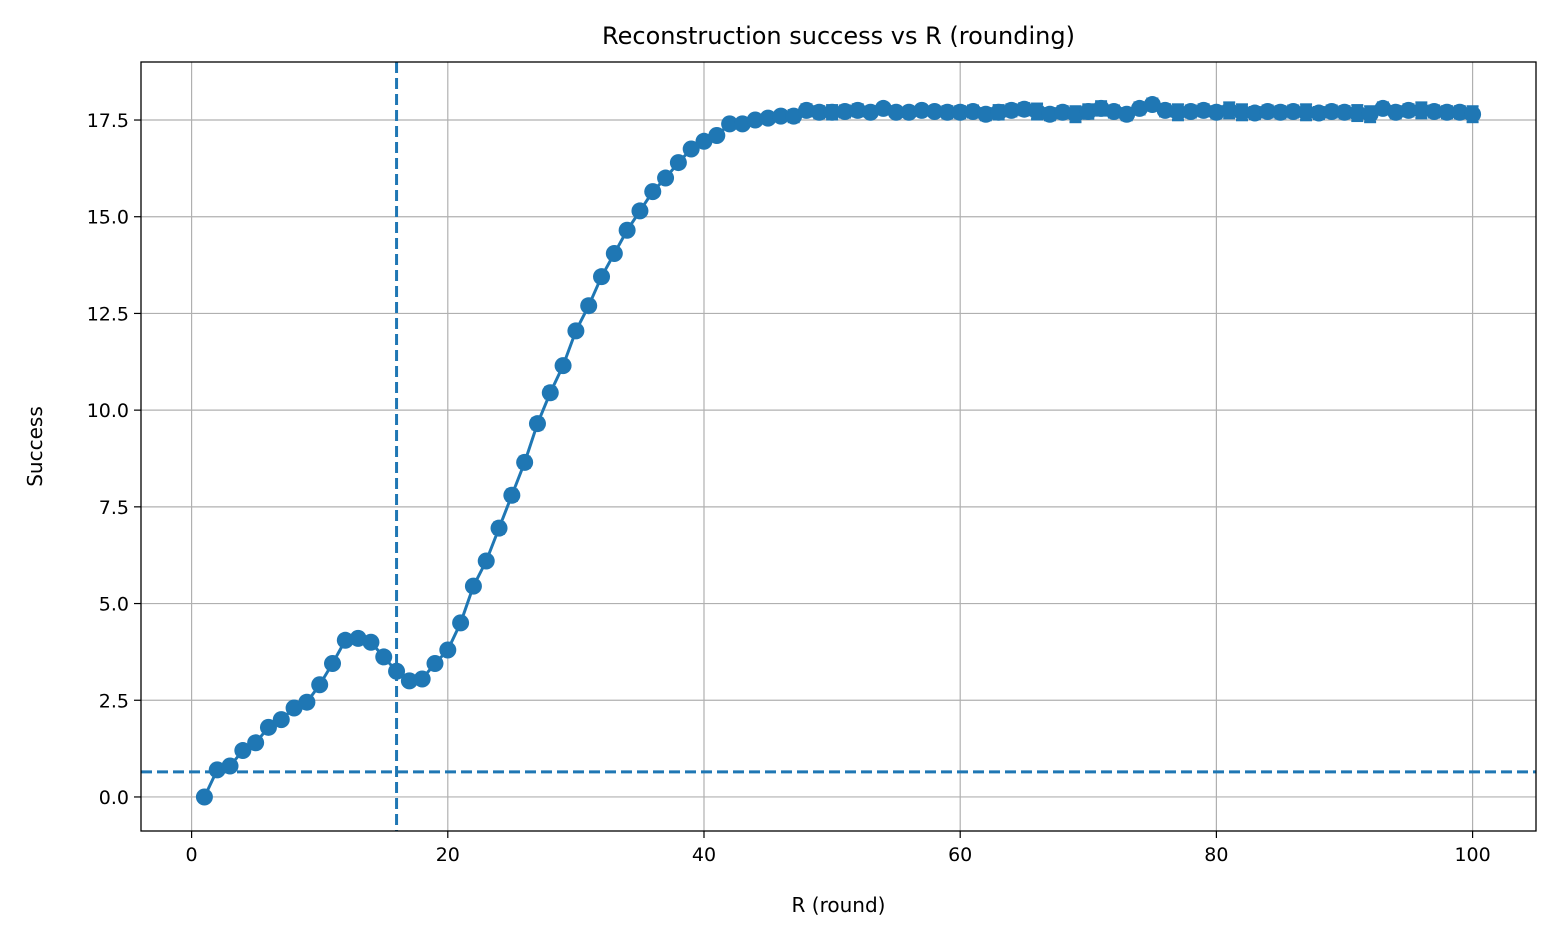  What do you see at coordinates (114, 701) in the screenshot?
I see `y-tick-label: 2.5` at bounding box center [114, 701].